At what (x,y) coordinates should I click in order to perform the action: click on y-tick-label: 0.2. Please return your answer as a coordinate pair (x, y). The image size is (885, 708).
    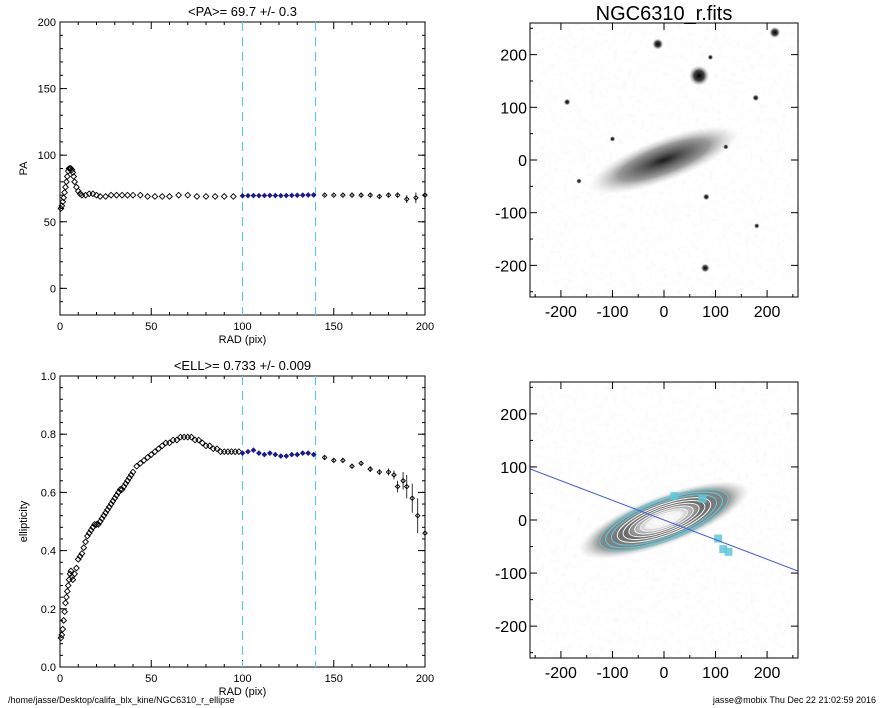
    Looking at the image, I should click on (48, 610).